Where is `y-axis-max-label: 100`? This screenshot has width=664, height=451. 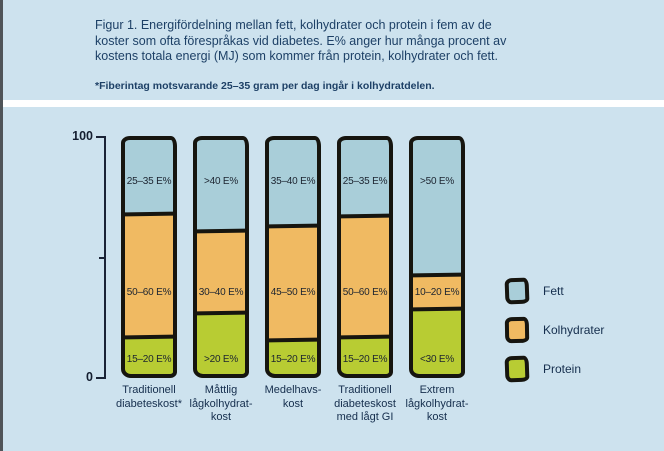 y-axis-max-label: 100 is located at coordinates (82, 136).